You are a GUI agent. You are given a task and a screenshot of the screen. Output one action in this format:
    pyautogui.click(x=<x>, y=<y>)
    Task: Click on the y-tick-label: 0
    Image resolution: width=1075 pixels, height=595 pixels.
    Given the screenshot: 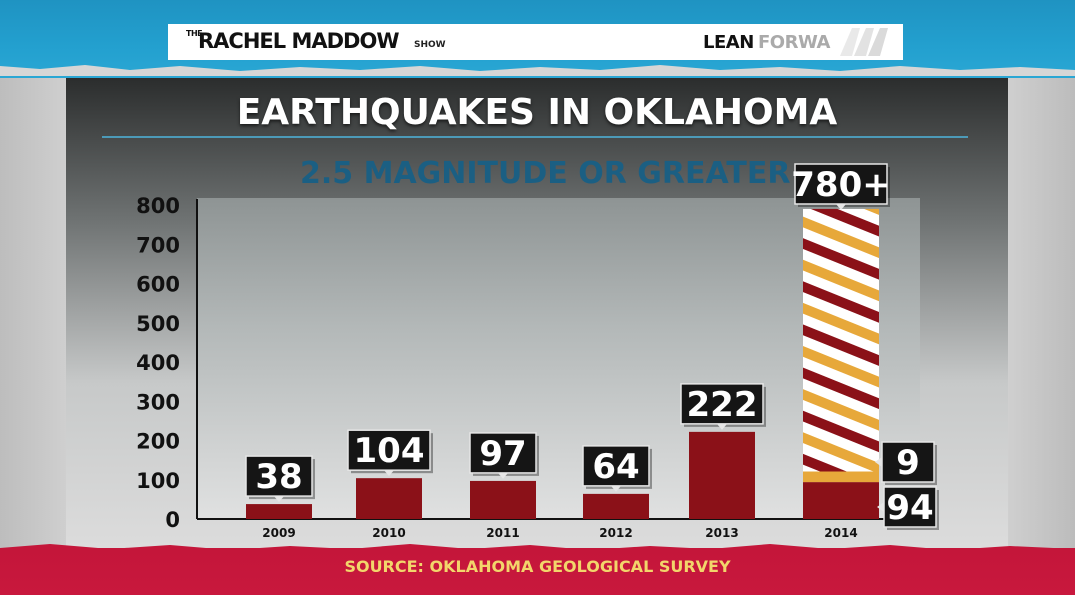 What is the action you would take?
    pyautogui.click(x=172, y=520)
    